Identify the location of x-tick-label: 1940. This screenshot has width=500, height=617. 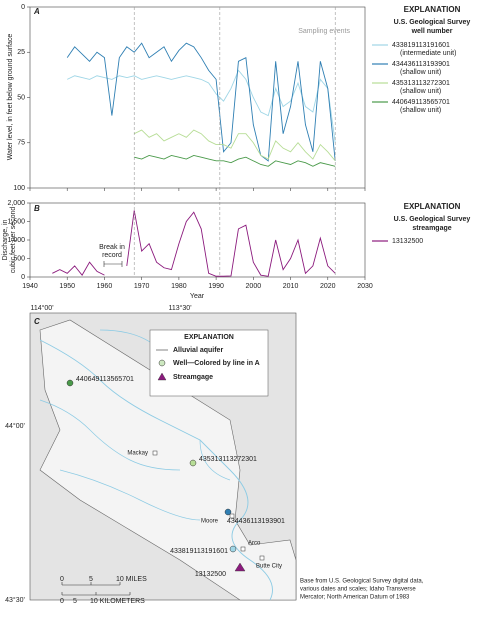
(30, 286).